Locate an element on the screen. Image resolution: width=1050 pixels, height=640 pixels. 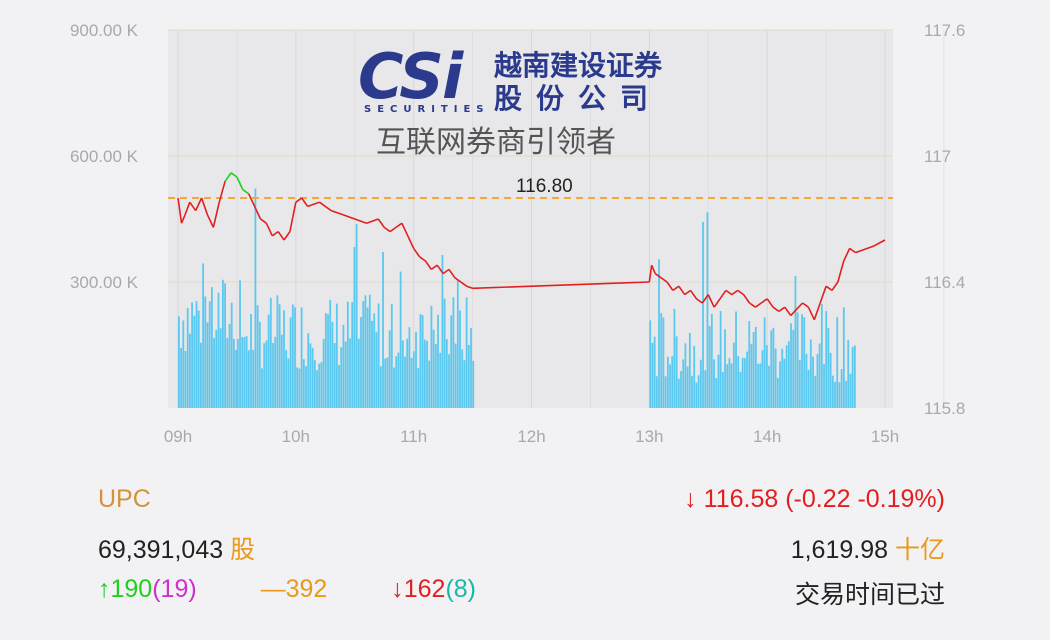
right-axis-tick-label: 116.4 is located at coordinates (944, 282).